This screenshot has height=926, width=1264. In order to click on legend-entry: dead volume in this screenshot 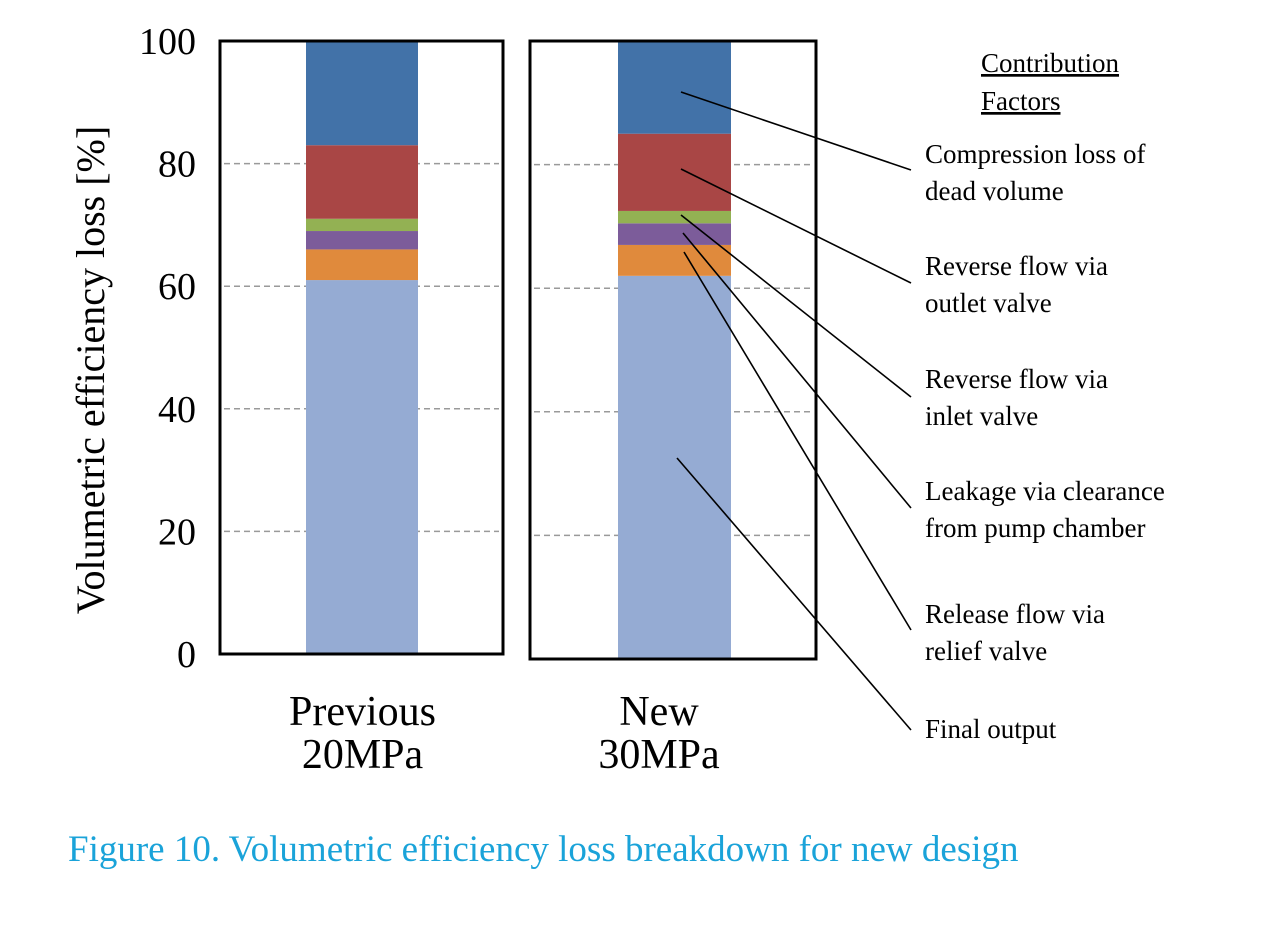, I will do `click(994, 191)`.